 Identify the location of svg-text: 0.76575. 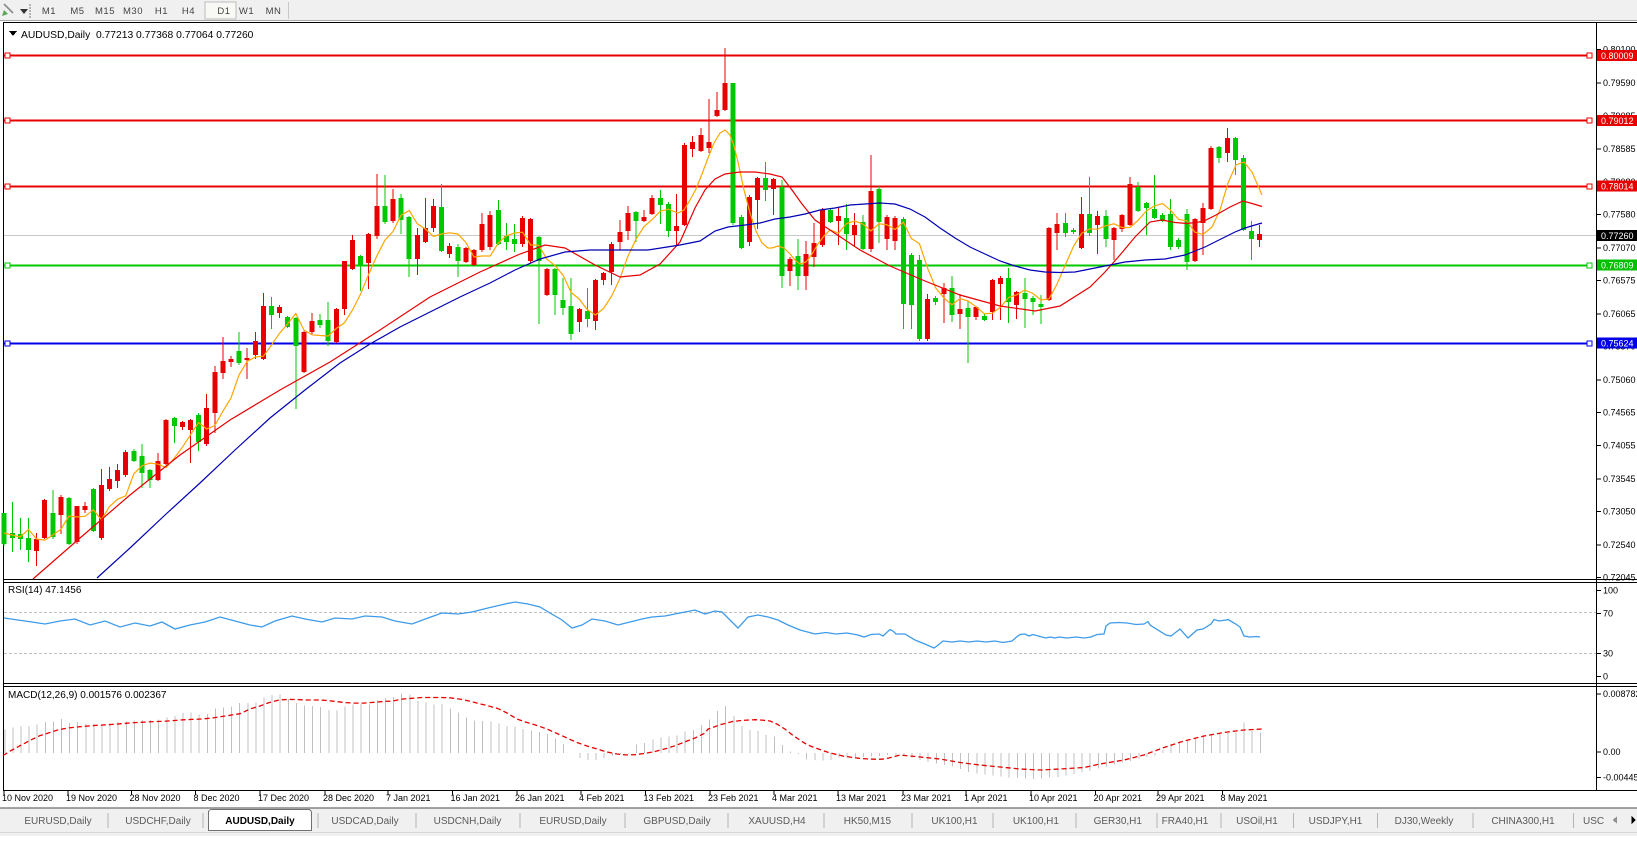
(1619, 281).